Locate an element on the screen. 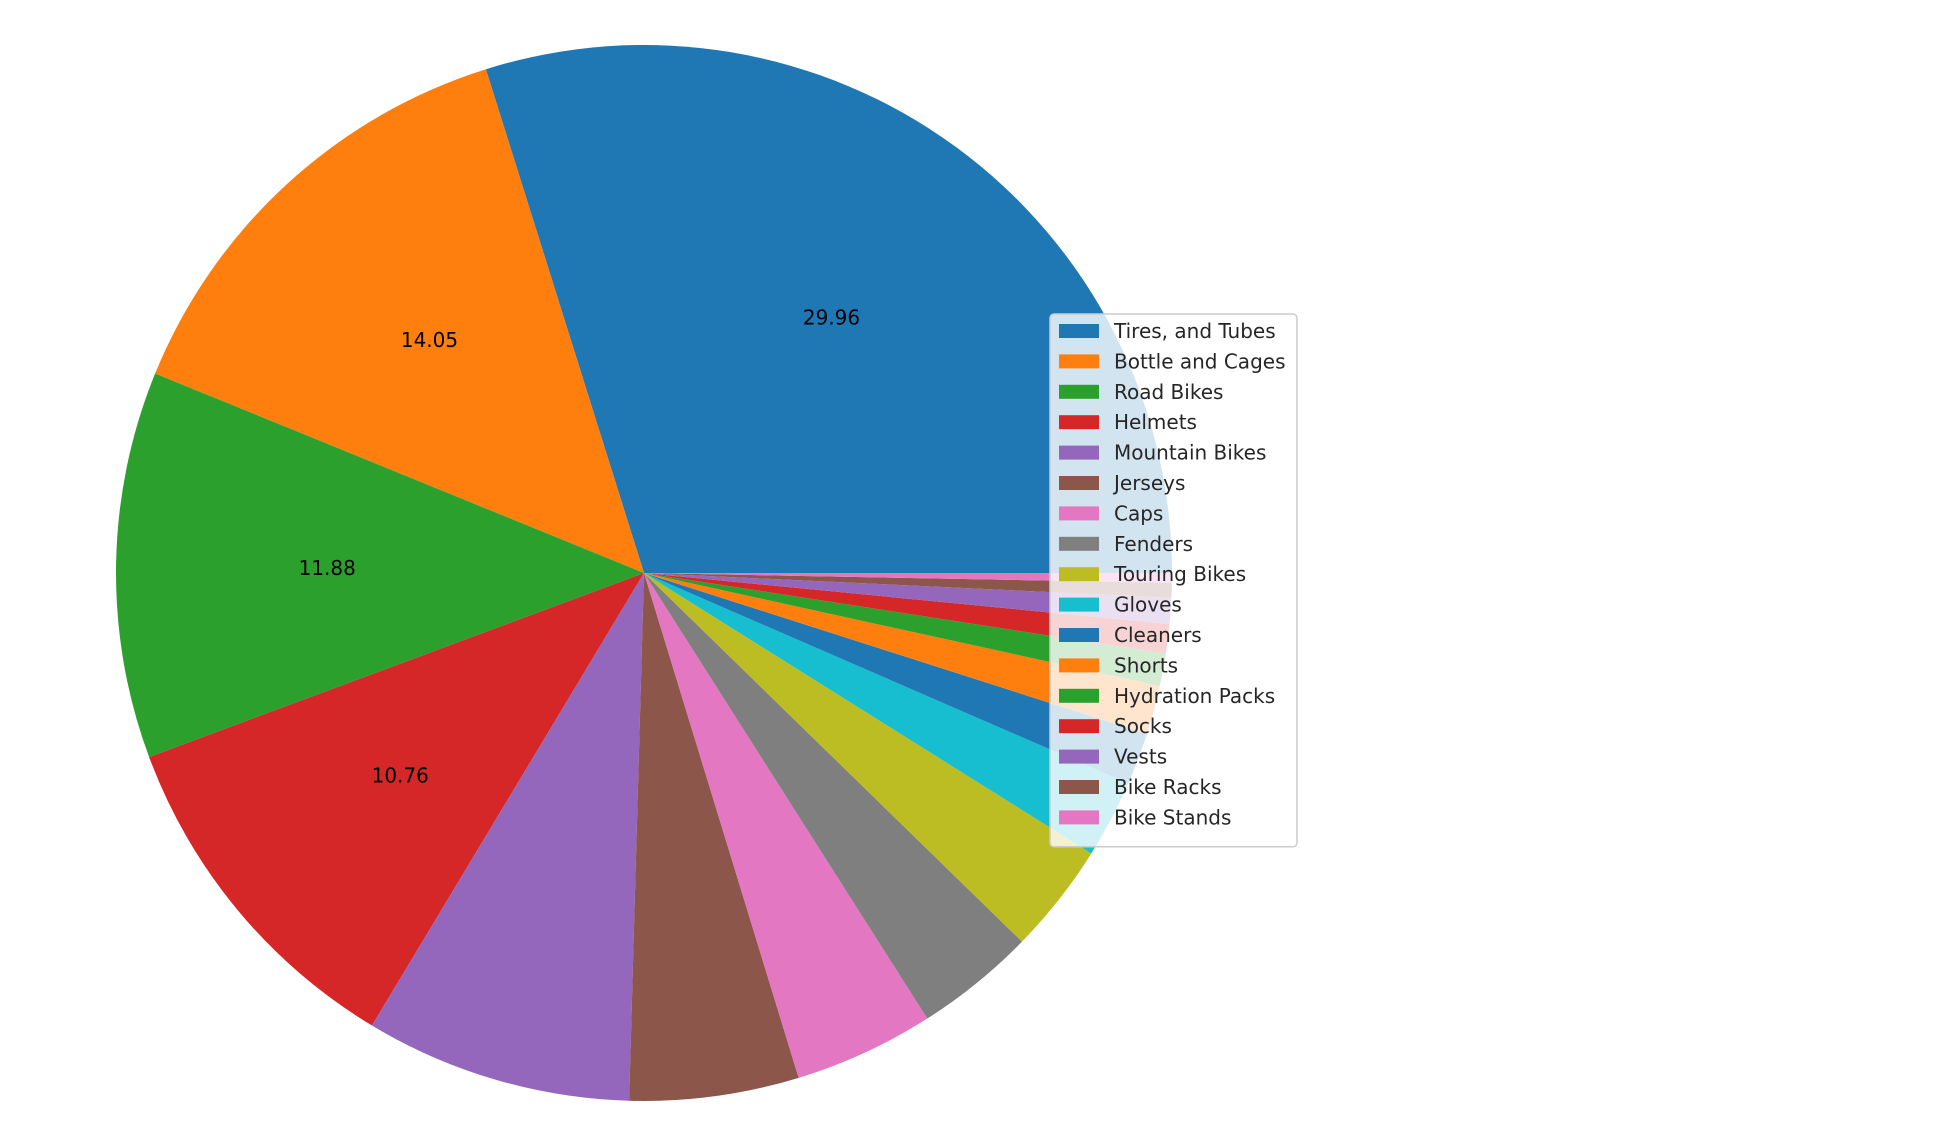 This screenshot has height=1129, width=1936. legend-swatch-helmets is located at coordinates (1079, 422).